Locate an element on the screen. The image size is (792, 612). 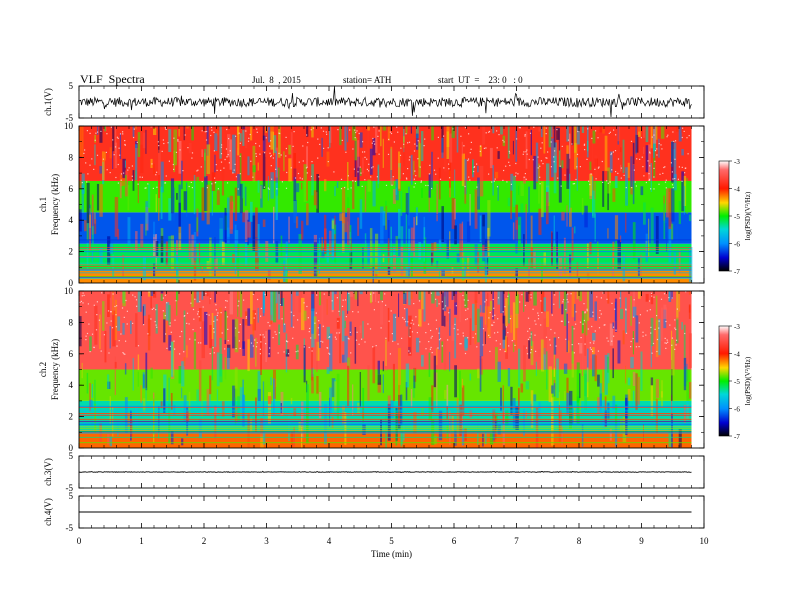
colorbar-tick-label: -6 is located at coordinates (737, 410).